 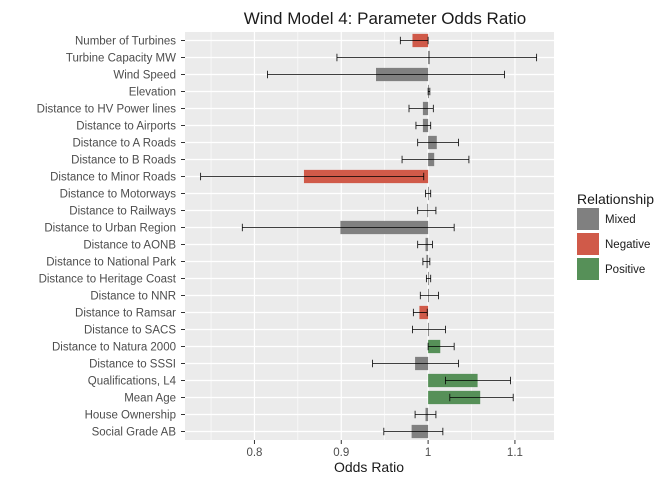 What do you see at coordinates (124, 144) in the screenshot?
I see `y-tick-label: Distance to A Roads` at bounding box center [124, 144].